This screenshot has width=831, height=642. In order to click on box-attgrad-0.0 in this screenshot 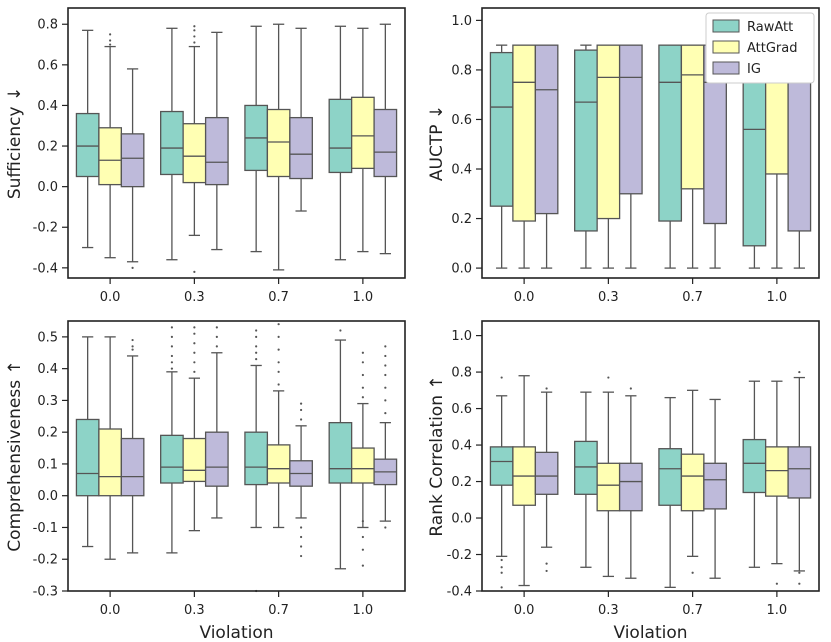, I will do `click(524, 156)`.